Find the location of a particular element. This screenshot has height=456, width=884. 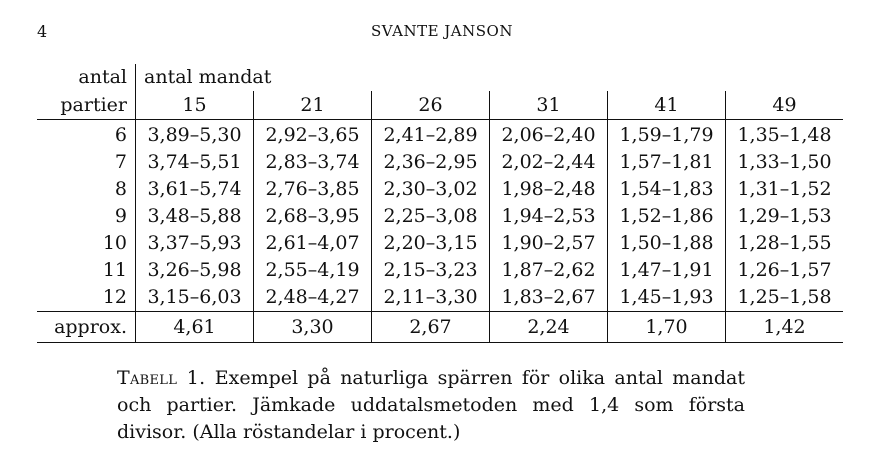

approx-cell: 3,30 is located at coordinates (312, 327).